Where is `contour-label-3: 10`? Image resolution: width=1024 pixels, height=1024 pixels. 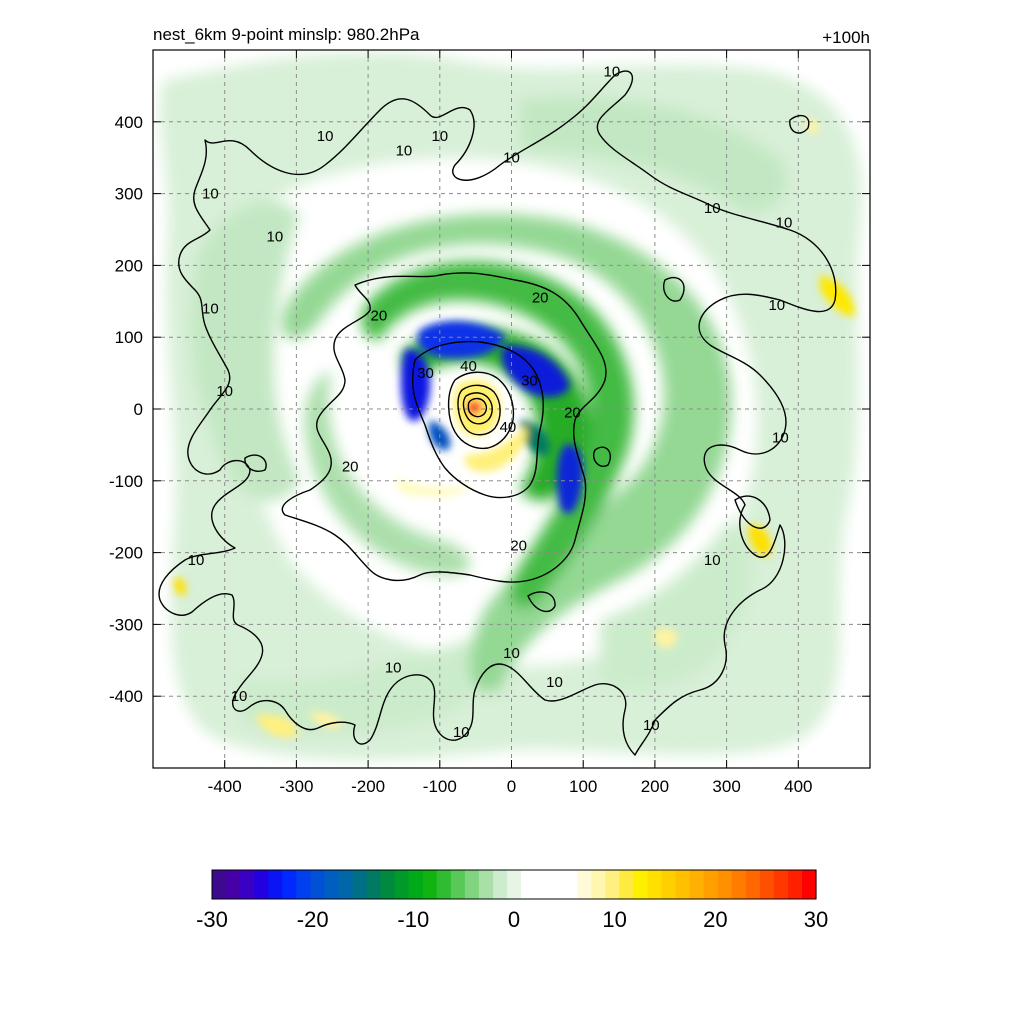 contour-label-3: 10 is located at coordinates (439, 136).